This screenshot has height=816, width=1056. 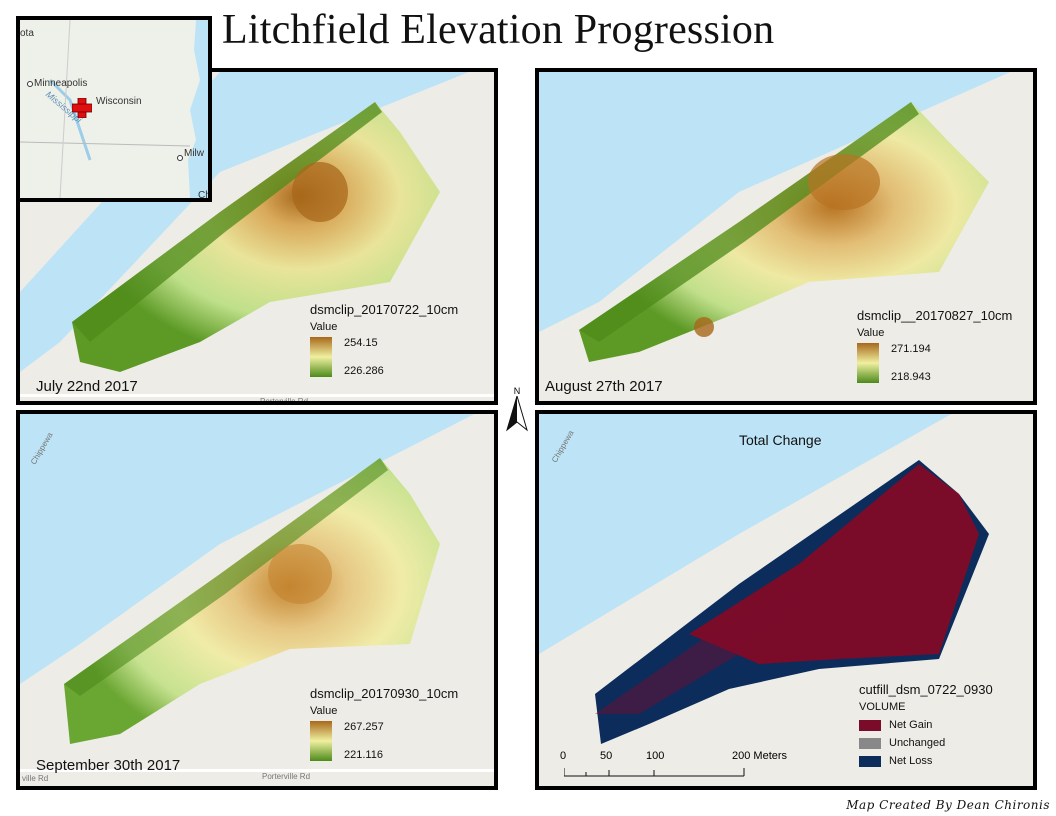 I want to click on red-cross-icon, so click(x=82, y=108).